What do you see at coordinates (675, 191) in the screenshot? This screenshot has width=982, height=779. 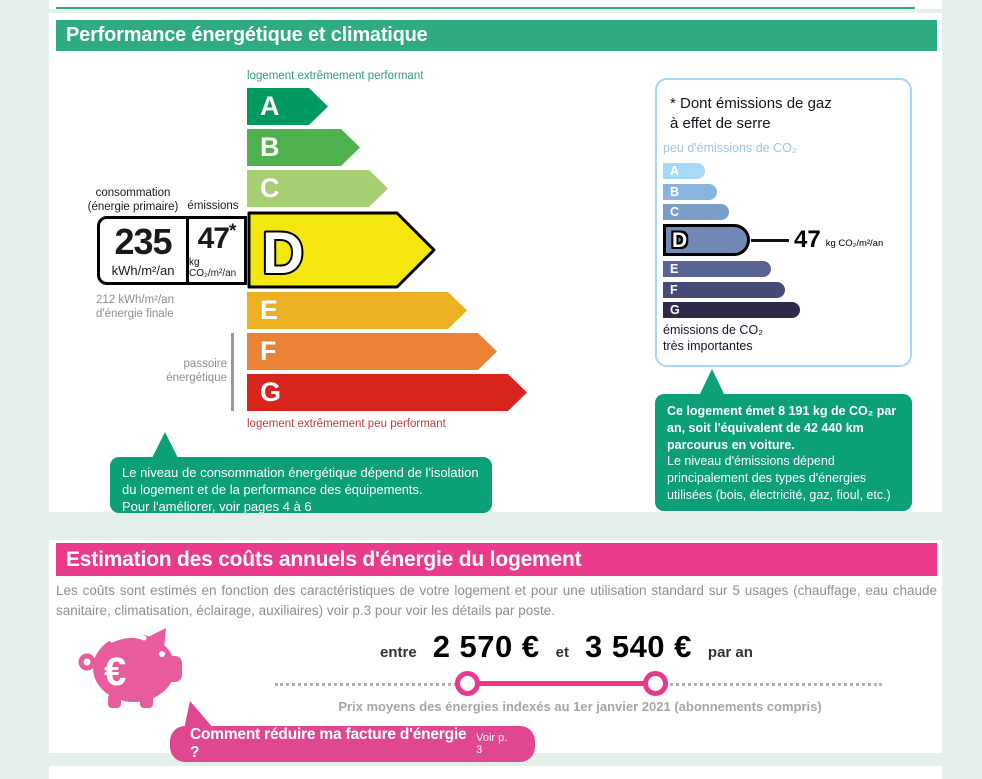 I see `co2-bar-letter: B` at bounding box center [675, 191].